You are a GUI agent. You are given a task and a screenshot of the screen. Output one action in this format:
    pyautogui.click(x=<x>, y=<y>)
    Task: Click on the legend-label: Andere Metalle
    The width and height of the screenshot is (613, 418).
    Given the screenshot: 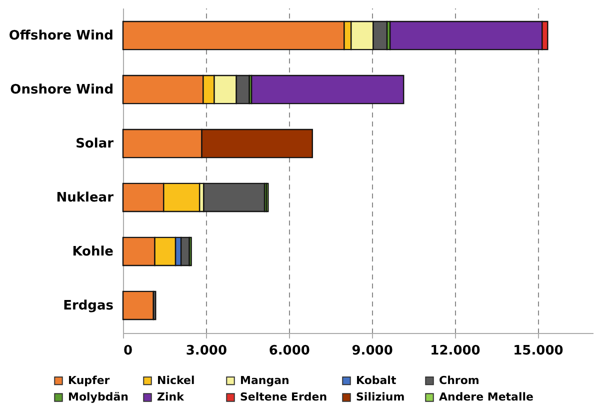 What is the action you would take?
    pyautogui.click(x=486, y=397)
    